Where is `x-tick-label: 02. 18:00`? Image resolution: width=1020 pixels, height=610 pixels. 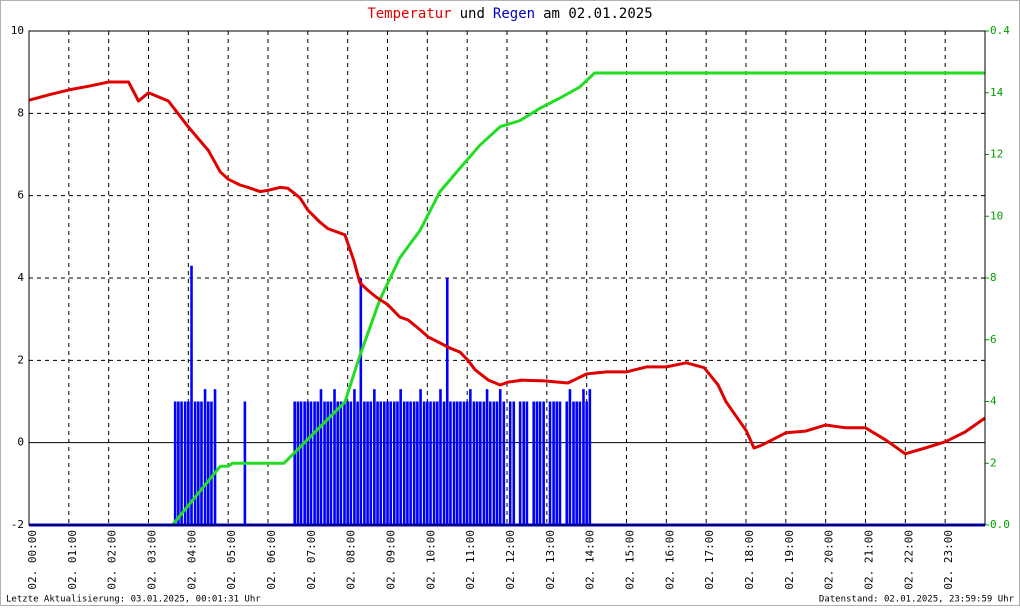 x-tick-label: 02. 18:00 is located at coordinates (749, 560).